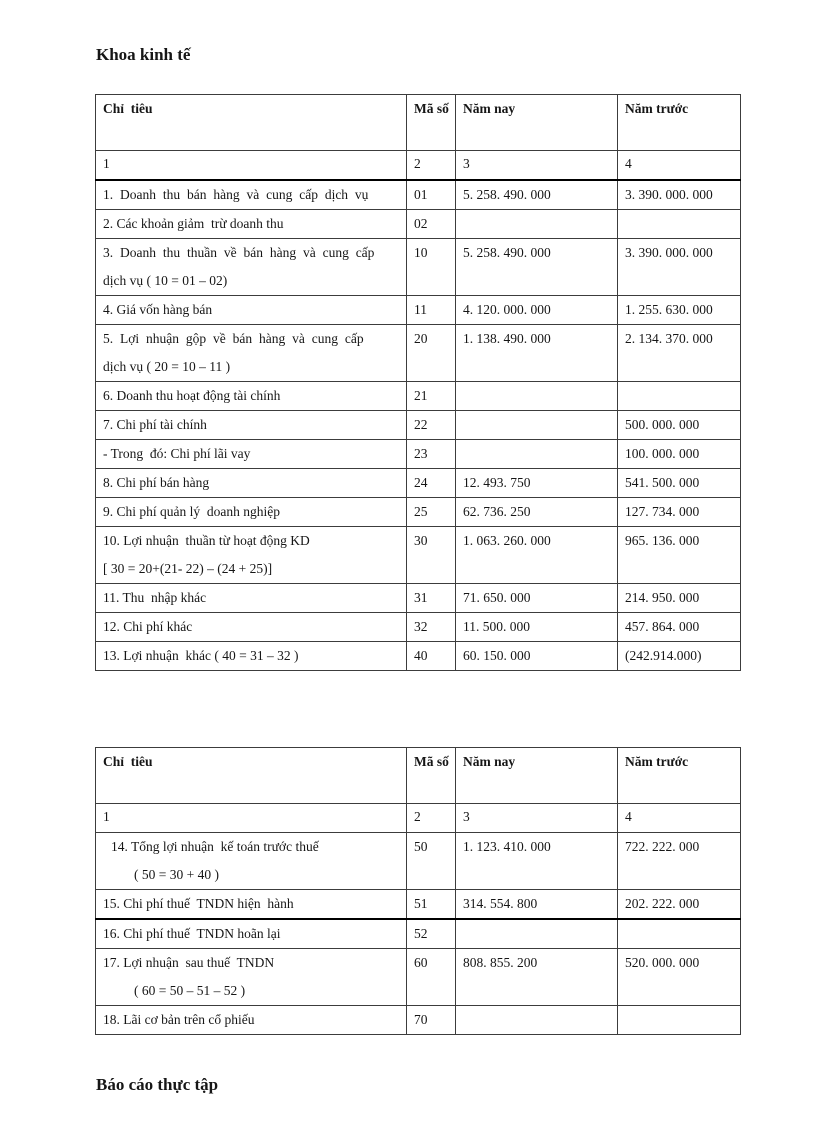 The width and height of the screenshot is (816, 1123). Describe the element at coordinates (431, 454) in the screenshot. I see `row-code-cell: 23` at that location.